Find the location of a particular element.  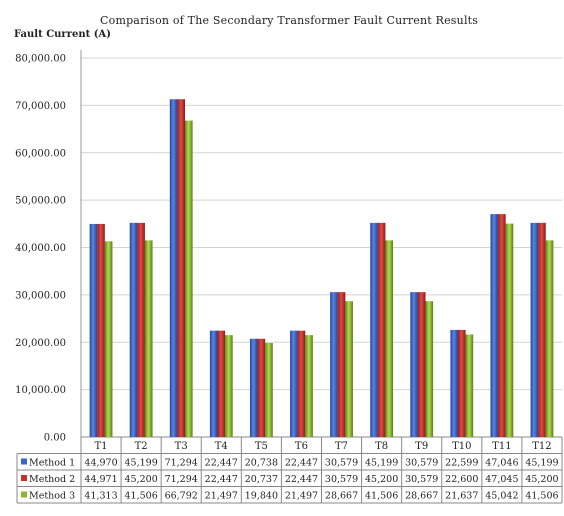

bar-method-2-t2 is located at coordinates (141, 329).